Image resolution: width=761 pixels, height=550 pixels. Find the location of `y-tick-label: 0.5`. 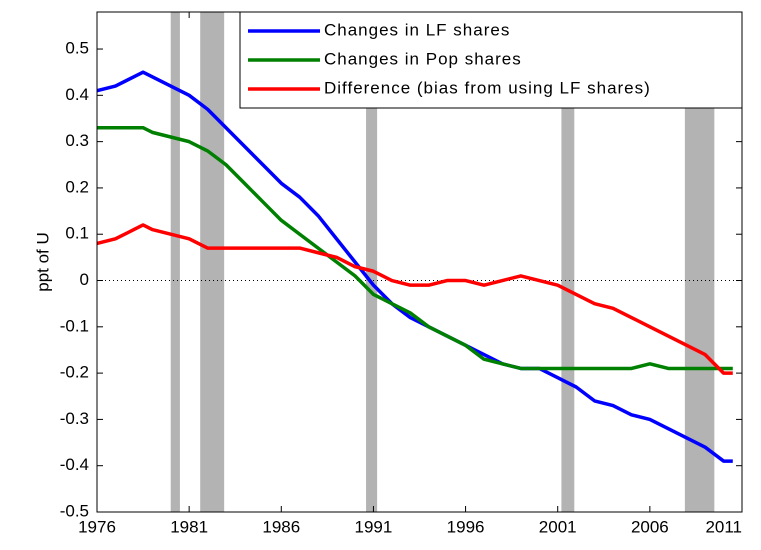

y-tick-label: 0.5 is located at coordinates (77, 48).